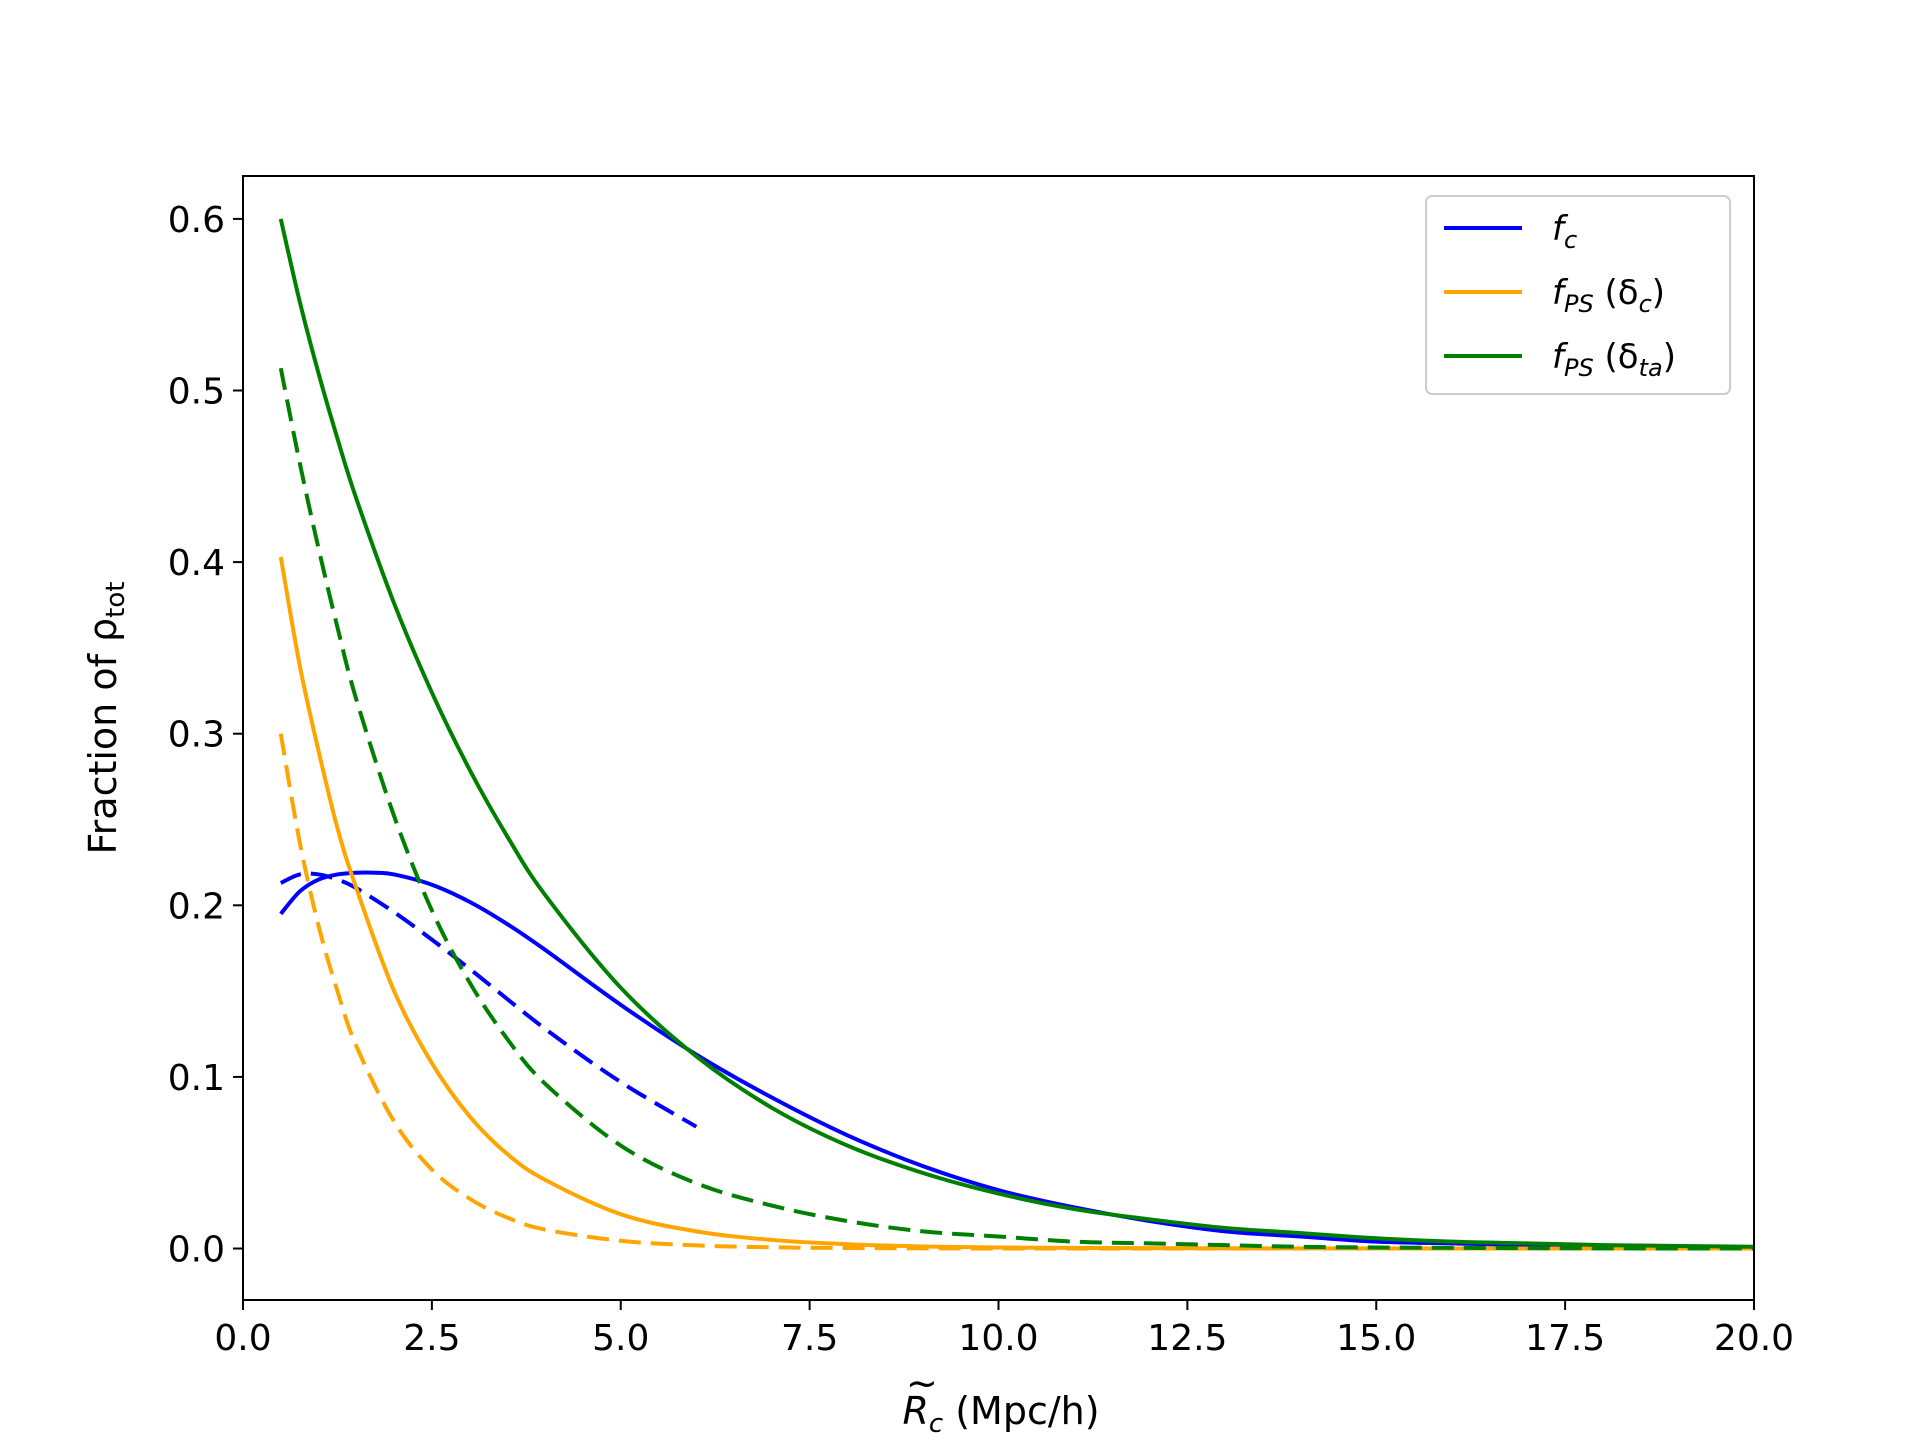 The width and height of the screenshot is (1920, 1440). Describe the element at coordinates (1187, 1338) in the screenshot. I see `x-tick-label: 12.5` at that location.